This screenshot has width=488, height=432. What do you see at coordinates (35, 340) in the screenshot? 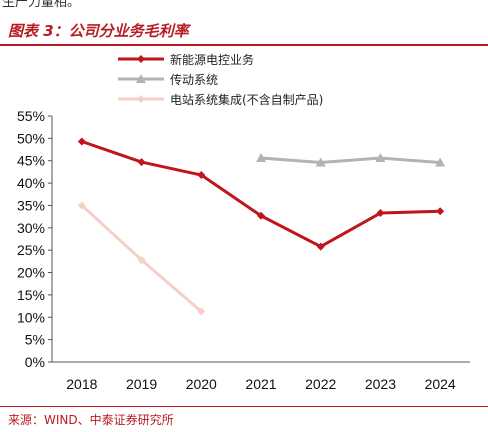
I see `y-tick-label: 5%` at bounding box center [35, 340].